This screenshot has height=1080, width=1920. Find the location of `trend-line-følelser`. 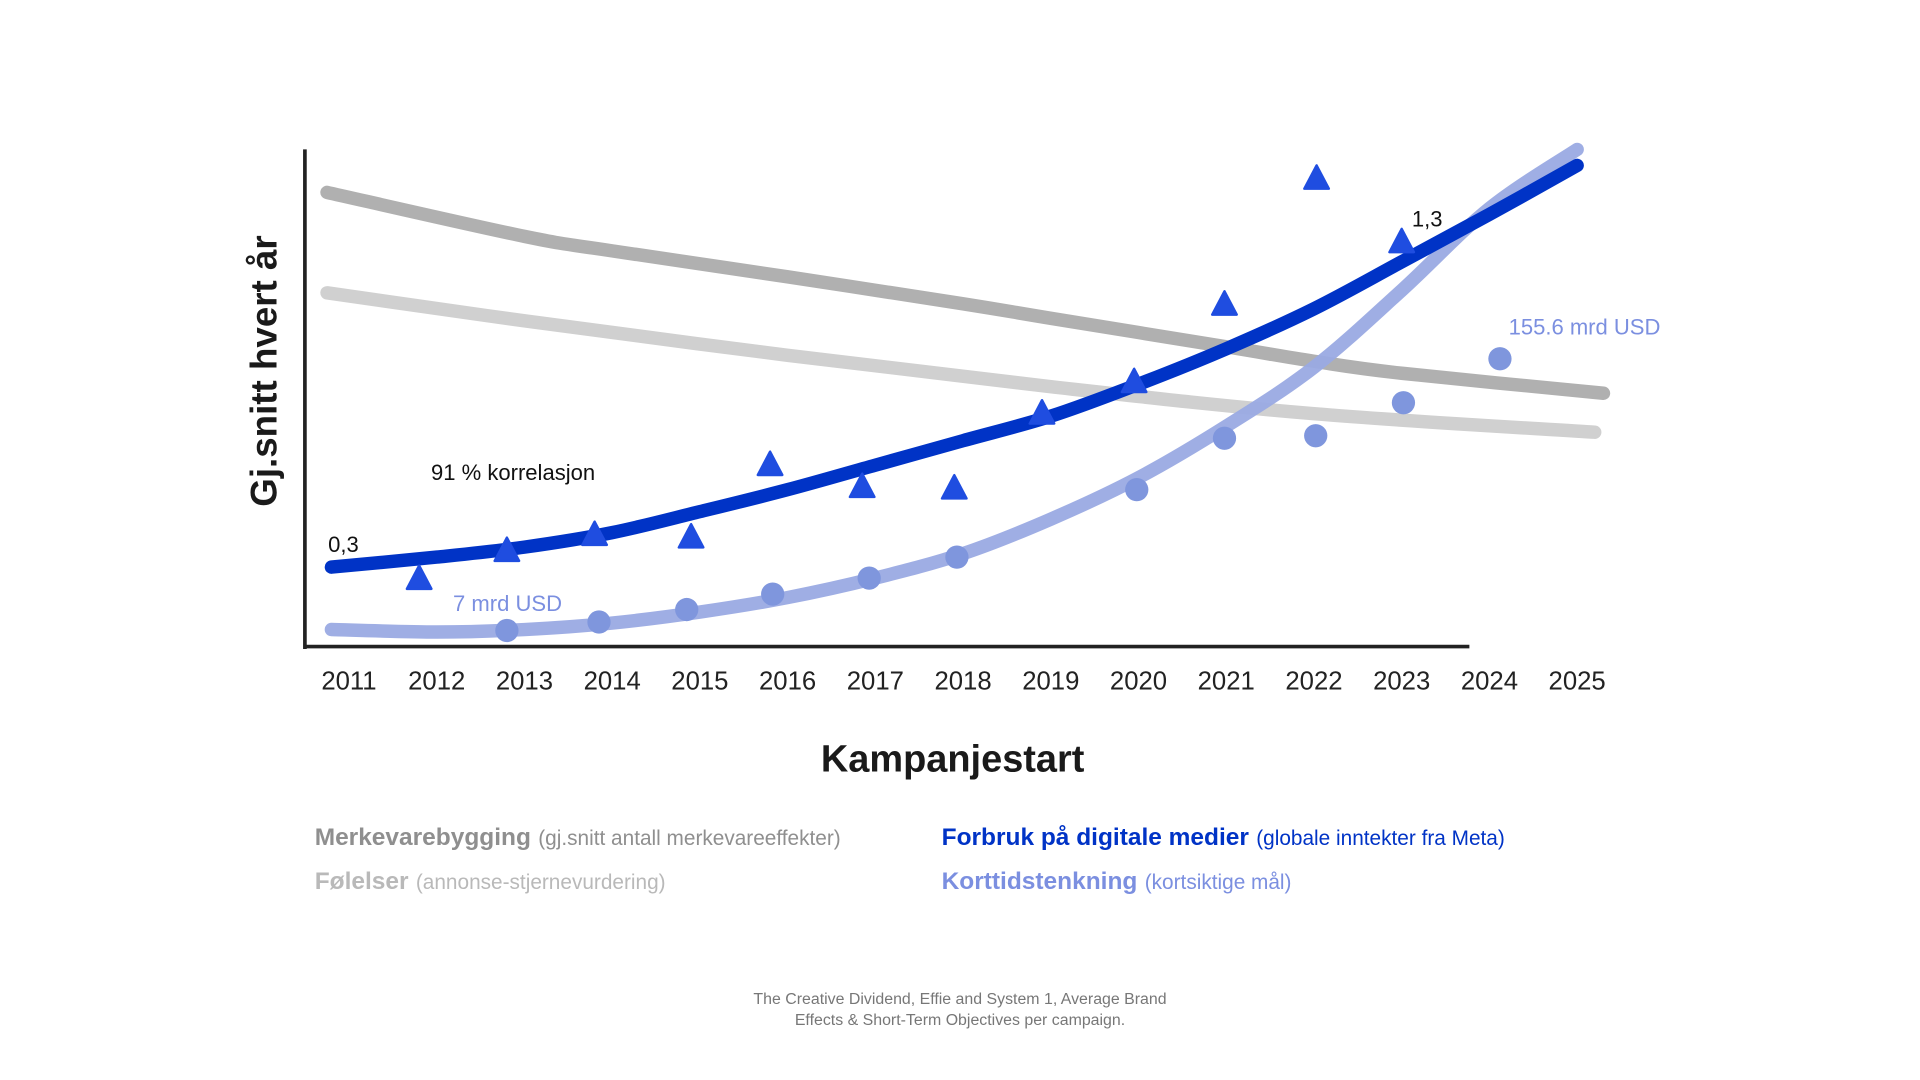

trend-line-følelser is located at coordinates (961, 362).